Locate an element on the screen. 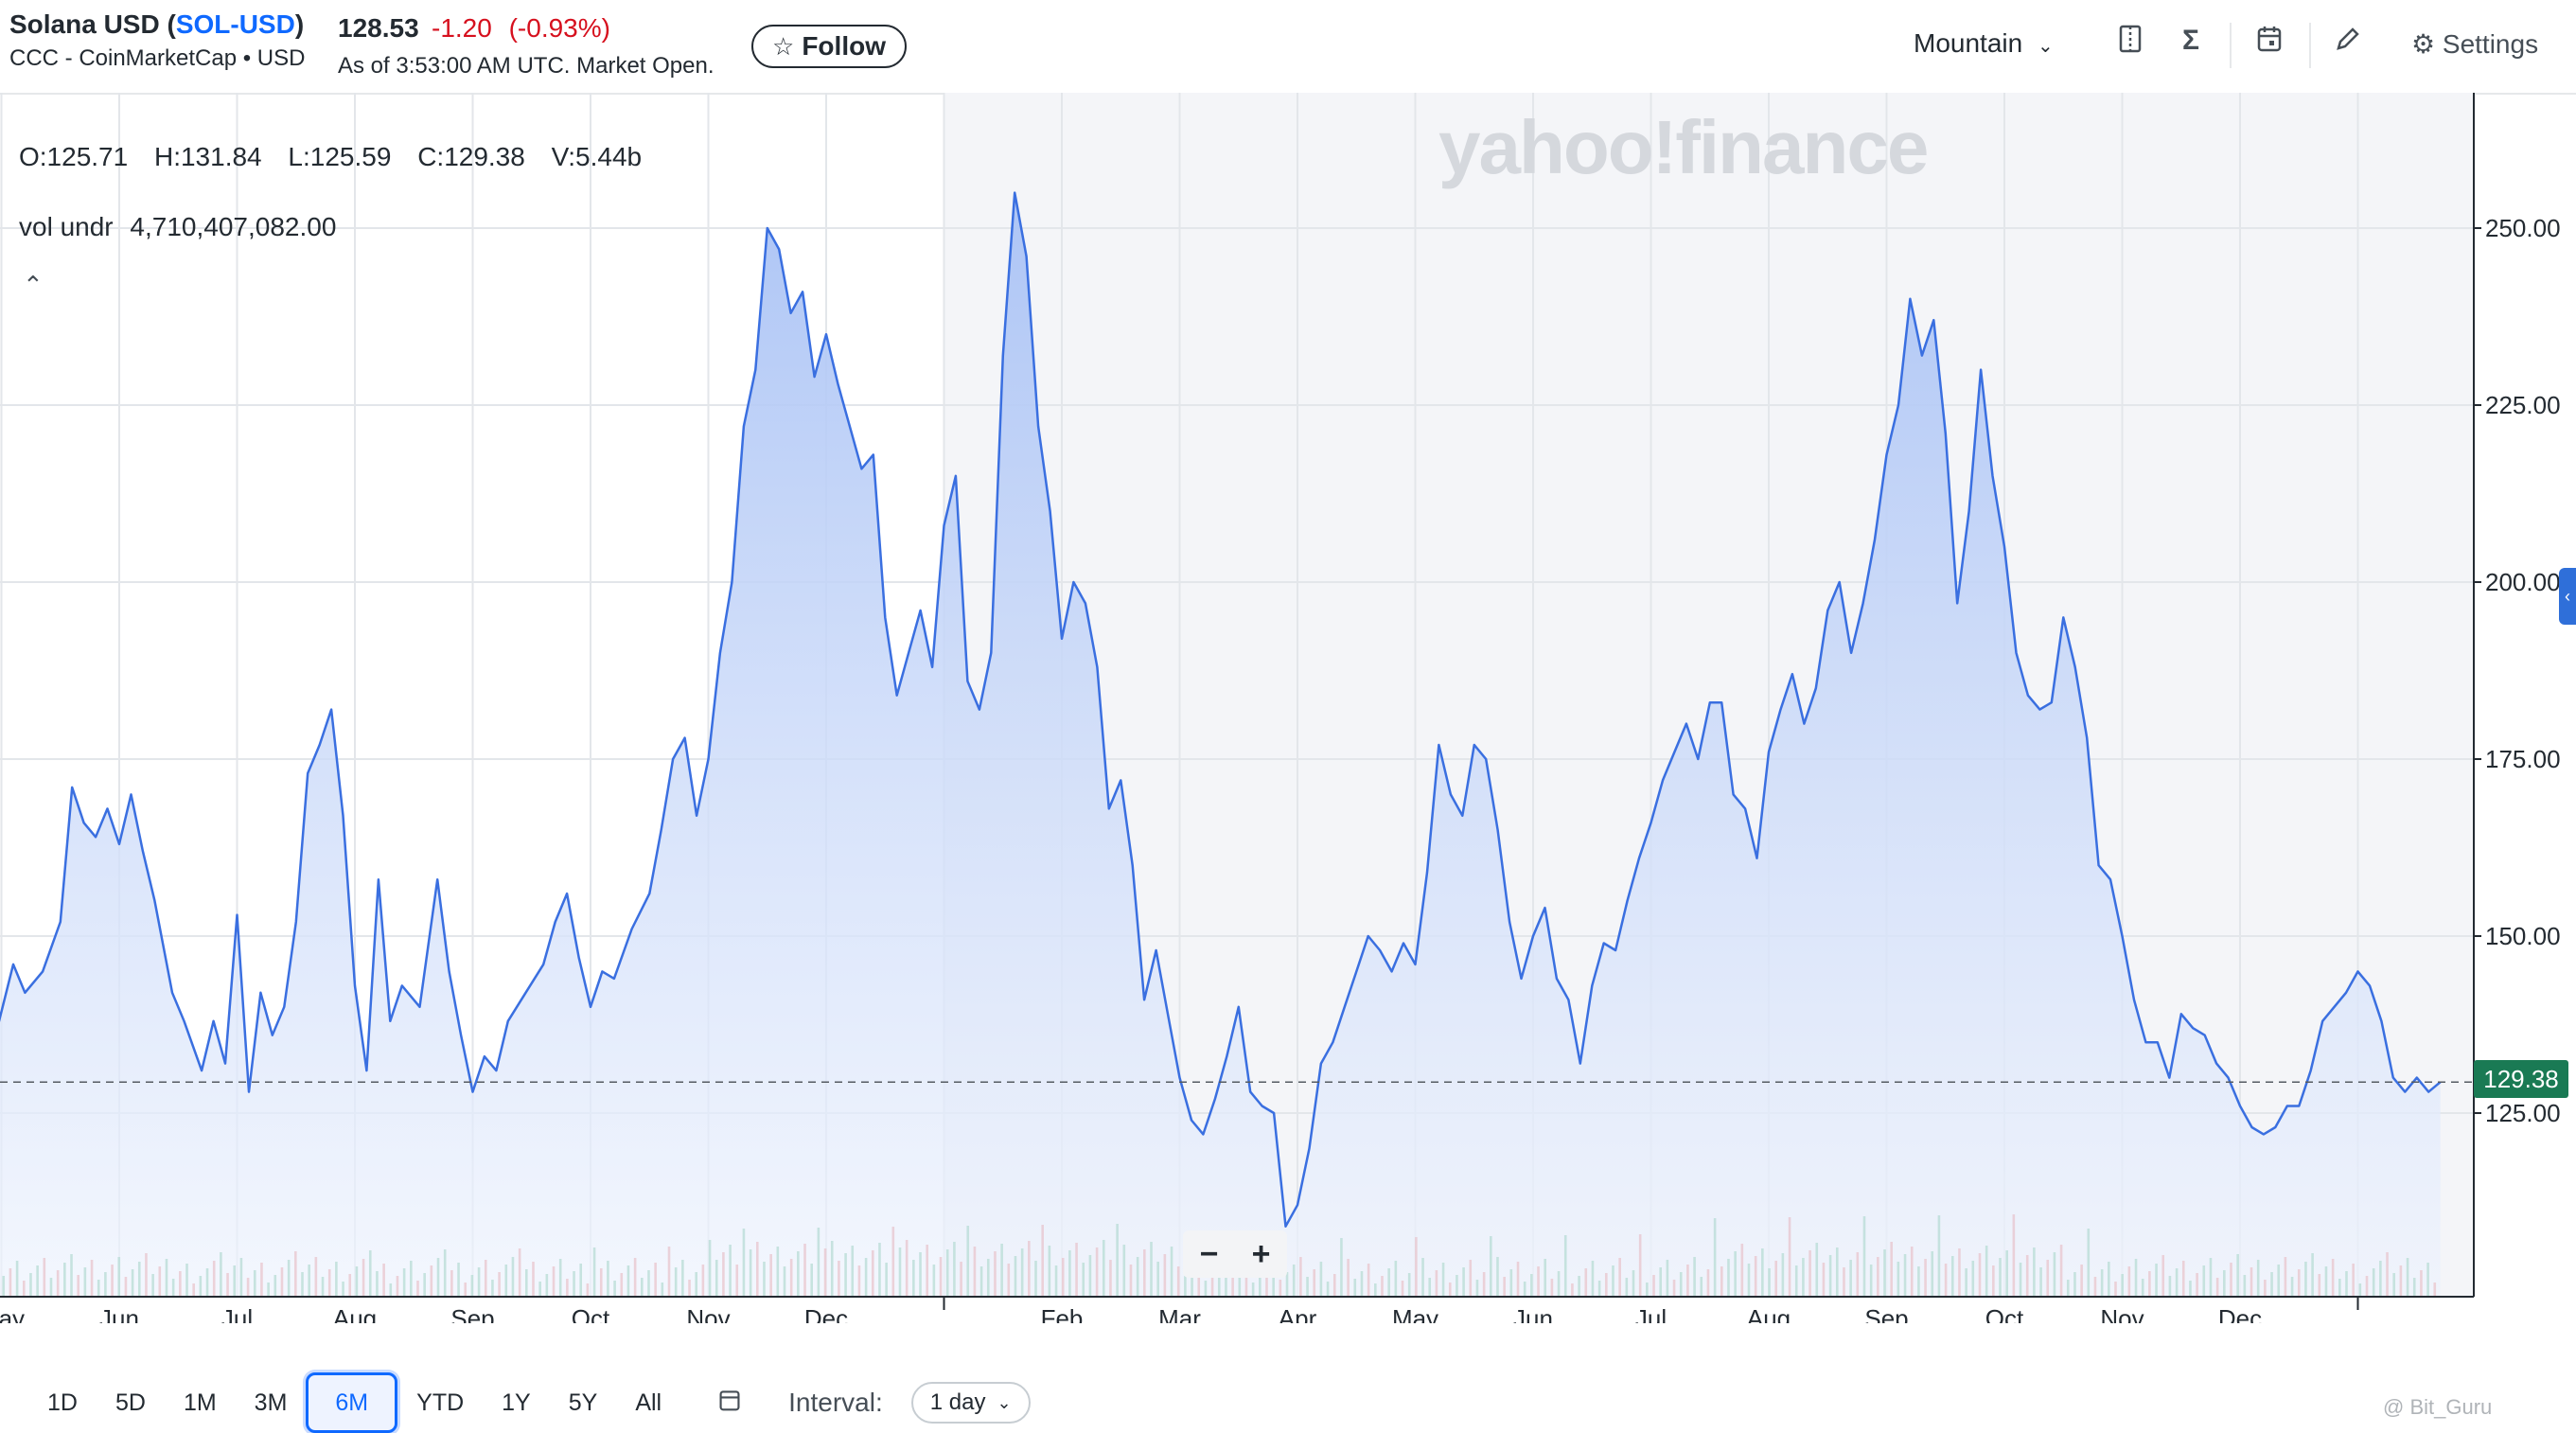 Image resolution: width=2576 pixels, height=1433 pixels. follow-label: Follow is located at coordinates (844, 46).